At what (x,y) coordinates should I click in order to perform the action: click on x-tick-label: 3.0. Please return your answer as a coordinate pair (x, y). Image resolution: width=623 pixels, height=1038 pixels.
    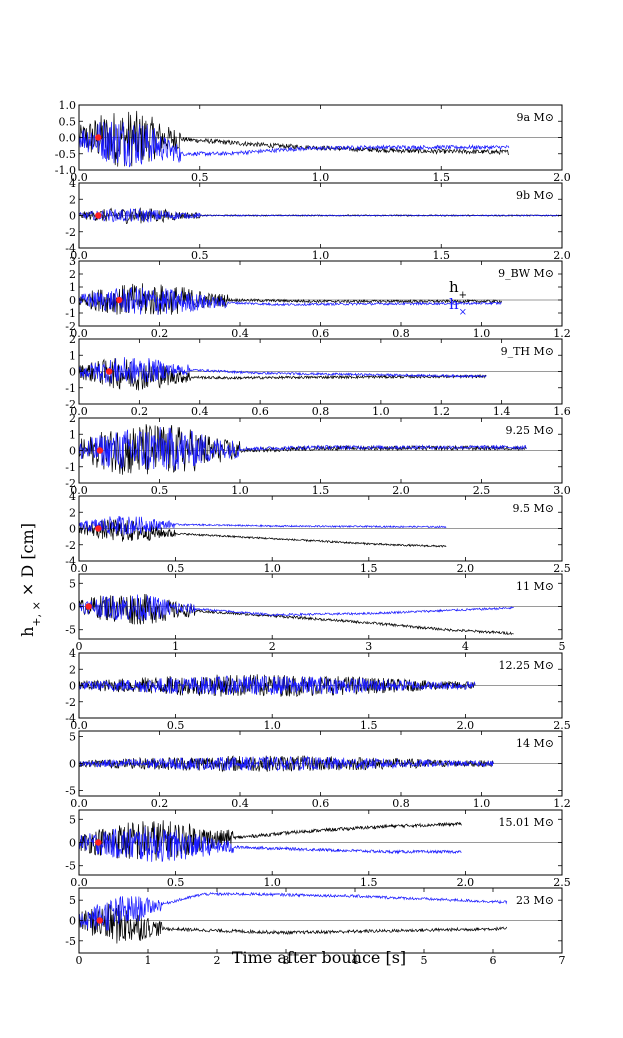
    Looking at the image, I should click on (562, 490).